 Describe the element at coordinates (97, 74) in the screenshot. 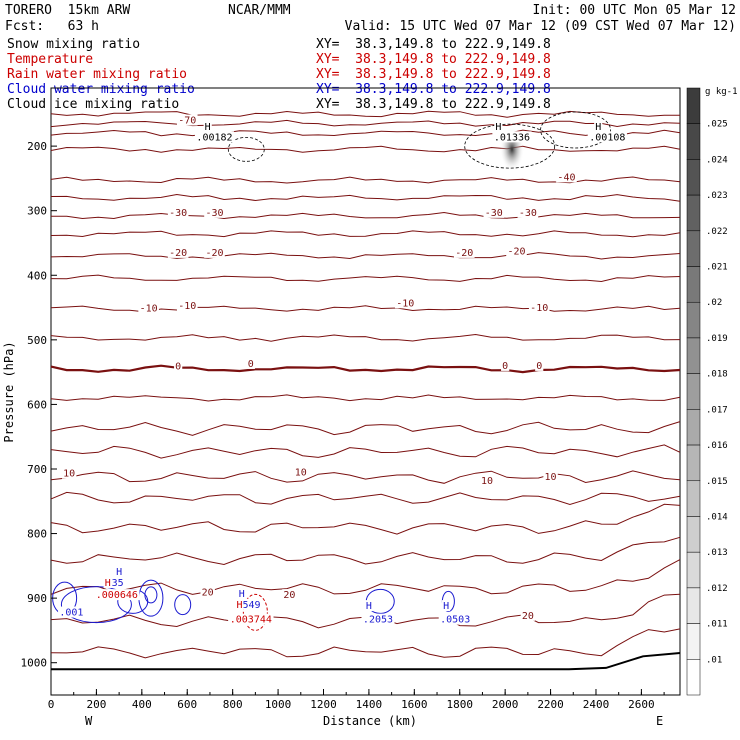

I see `legend-field-name: Rain water mixing ratio` at that location.